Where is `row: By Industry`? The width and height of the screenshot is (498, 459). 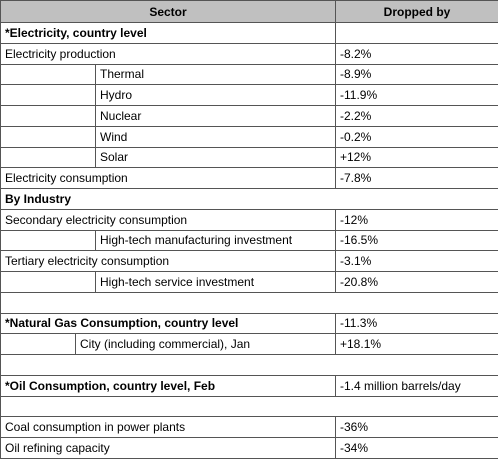
row: By Industry is located at coordinates (249, 199).